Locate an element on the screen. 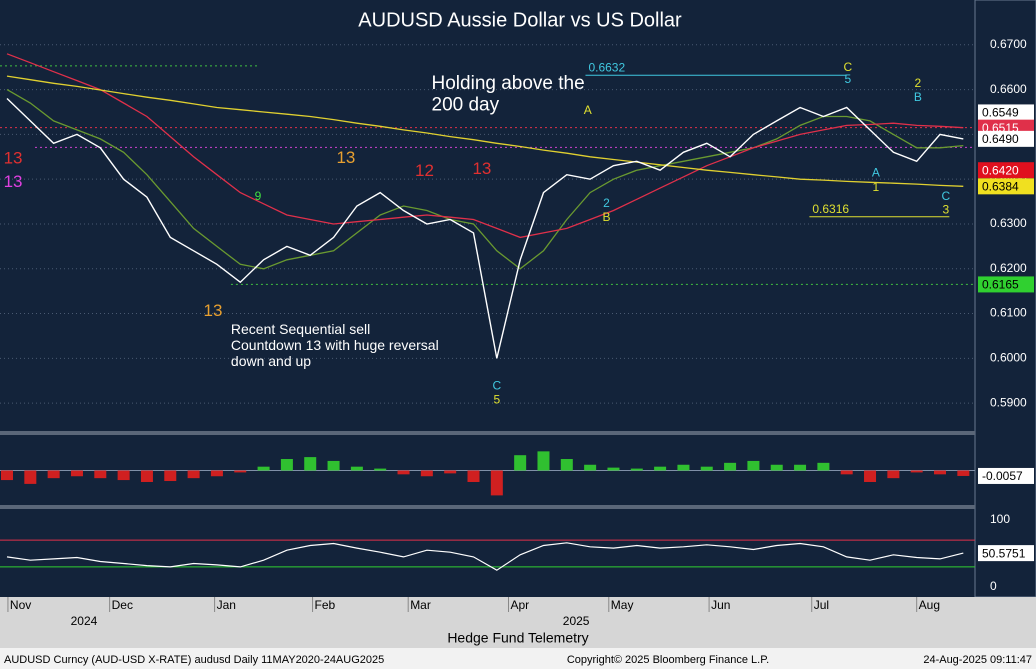  sequential-marker: 12 is located at coordinates (424, 170).